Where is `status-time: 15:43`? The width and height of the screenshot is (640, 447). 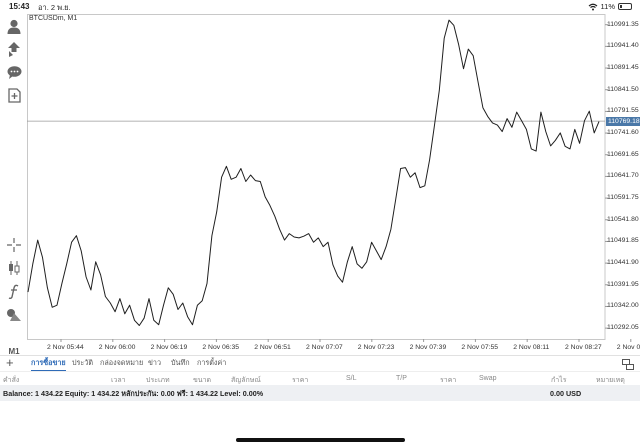
status-time: 15:43 is located at coordinates (19, 6).